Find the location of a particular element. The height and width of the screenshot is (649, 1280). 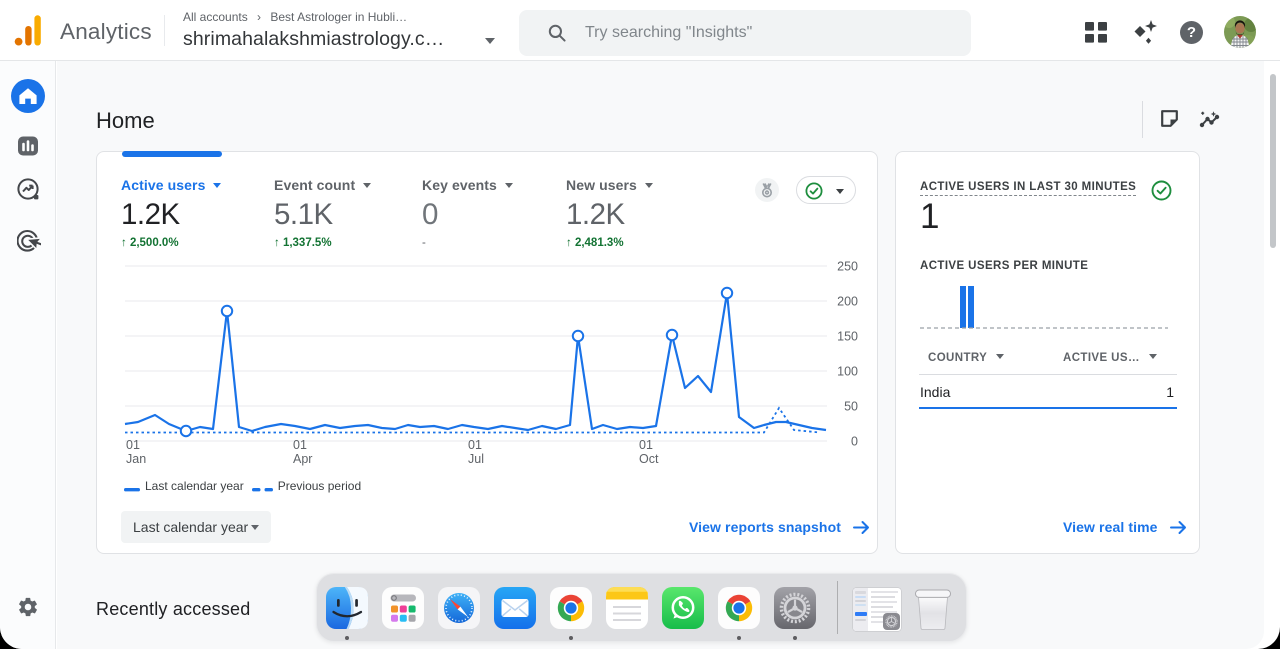

svg-text: 0 is located at coordinates (854, 442).